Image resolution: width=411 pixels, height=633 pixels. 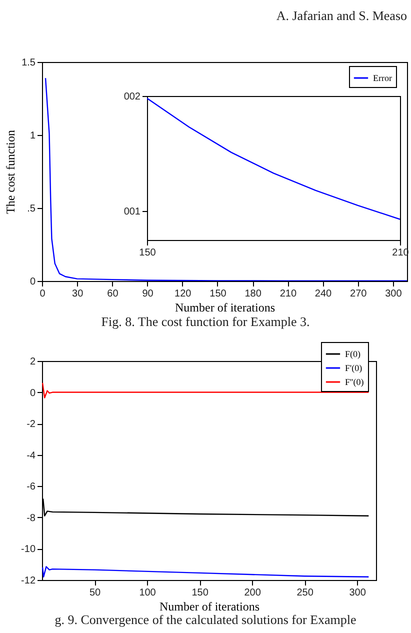 What do you see at coordinates (288, 294) in the screenshot?
I see `x-tick-label: 210` at bounding box center [288, 294].